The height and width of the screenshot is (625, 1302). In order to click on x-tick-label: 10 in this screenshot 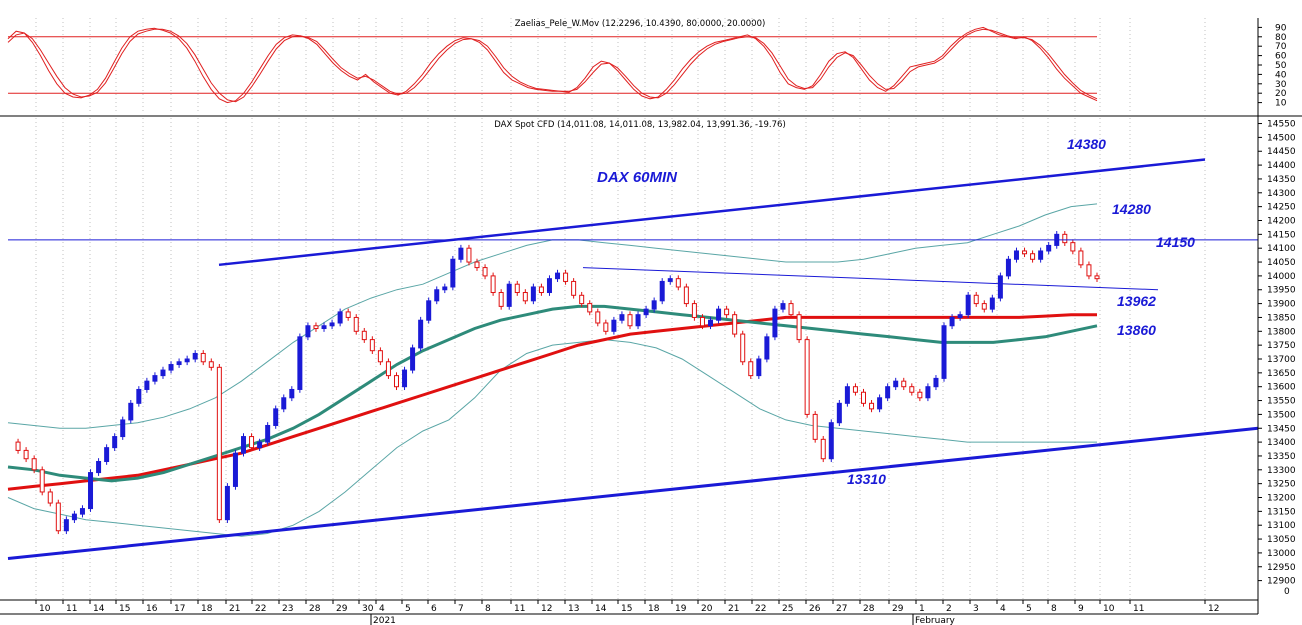, I will do `click(1109, 609)`.